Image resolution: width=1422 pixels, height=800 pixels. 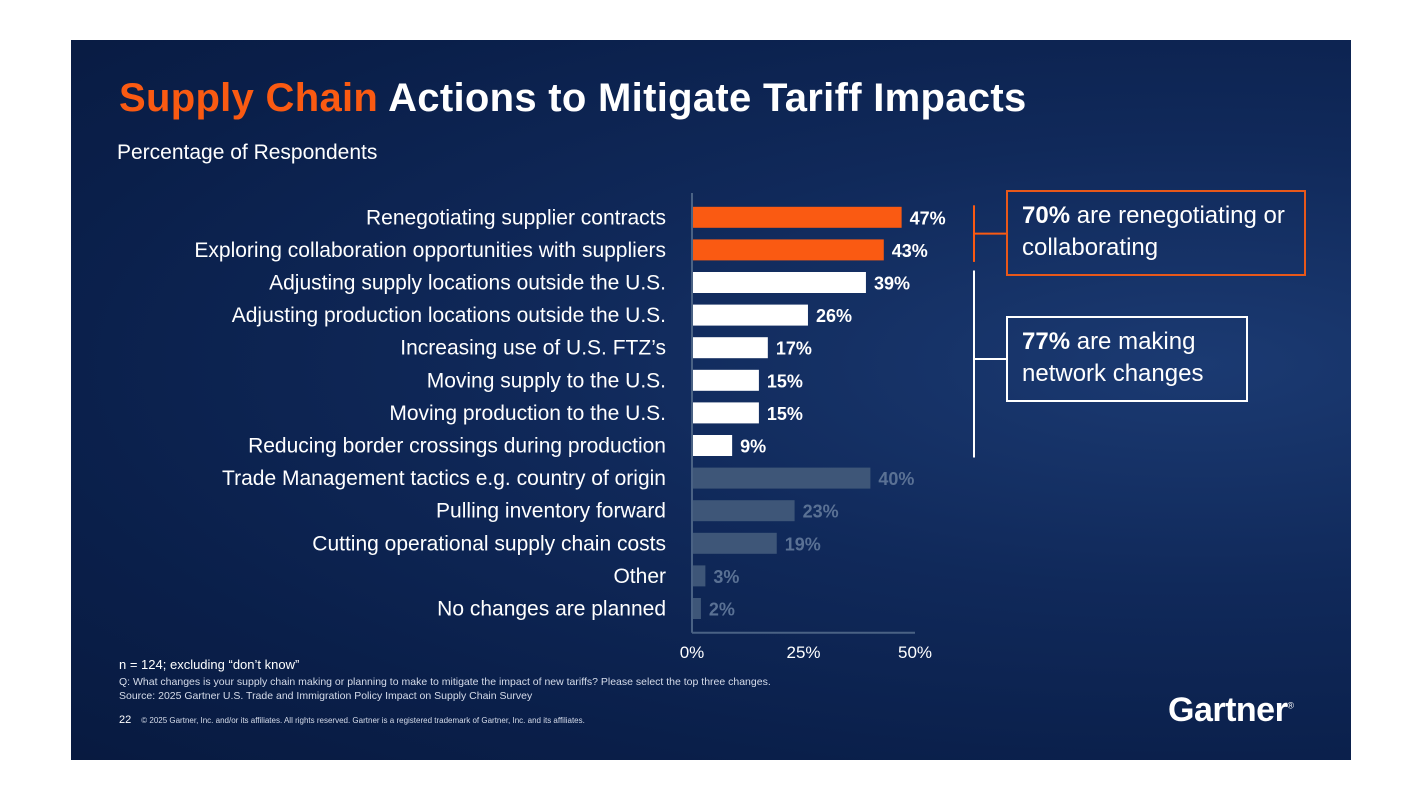 What do you see at coordinates (209, 664) in the screenshot?
I see `sample-size-note: n = 124; excluding “don’t know”` at bounding box center [209, 664].